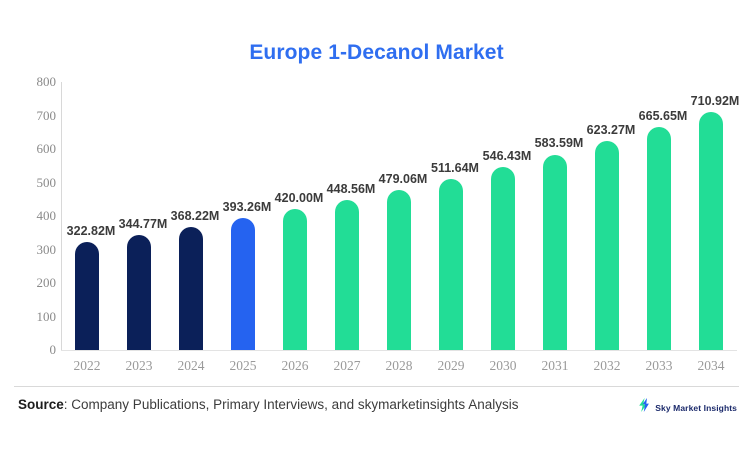 The height and width of the screenshot is (455, 753). Describe the element at coordinates (607, 365) in the screenshot. I see `x-axis-tick: 2032` at that location.